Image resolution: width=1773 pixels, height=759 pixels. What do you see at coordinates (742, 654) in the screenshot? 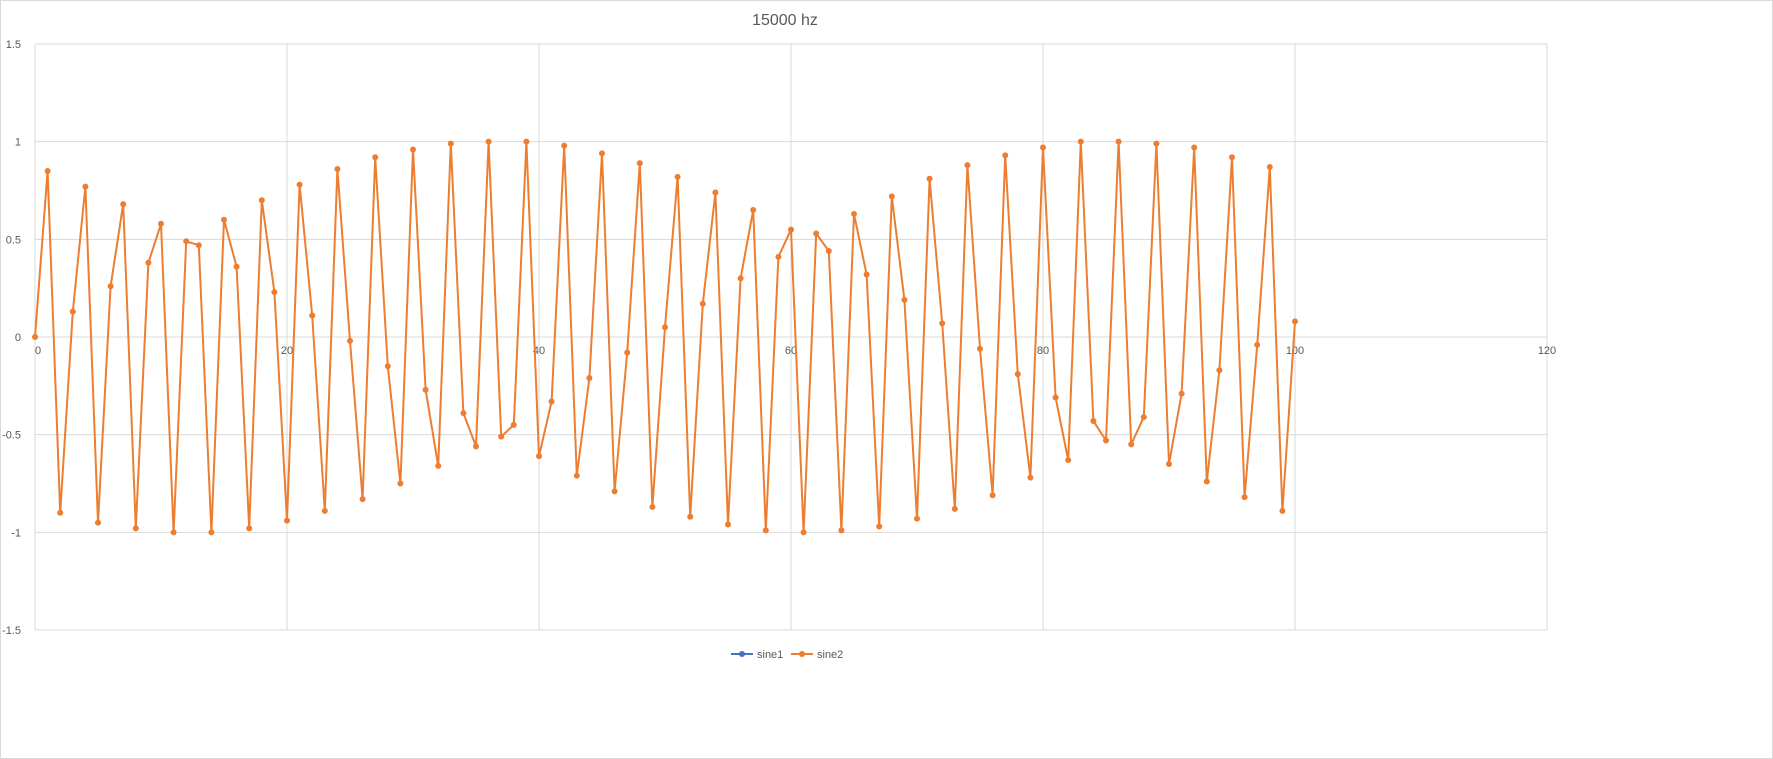
I see `legend-marker-sine1` at bounding box center [742, 654].